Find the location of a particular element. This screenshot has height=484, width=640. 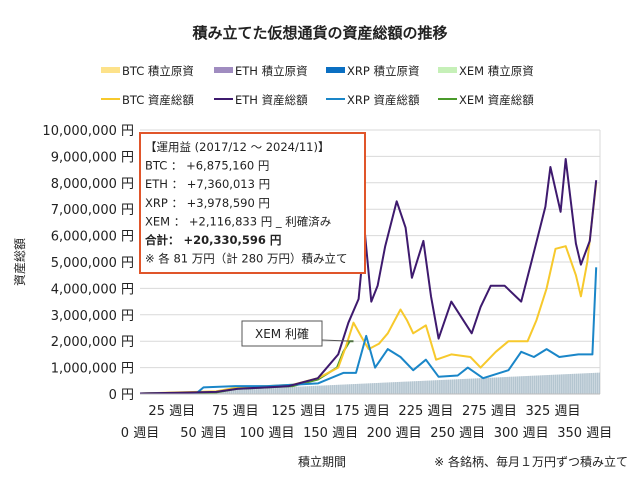

y-tick-label: 4,000,000 円 is located at coordinates (92, 289).